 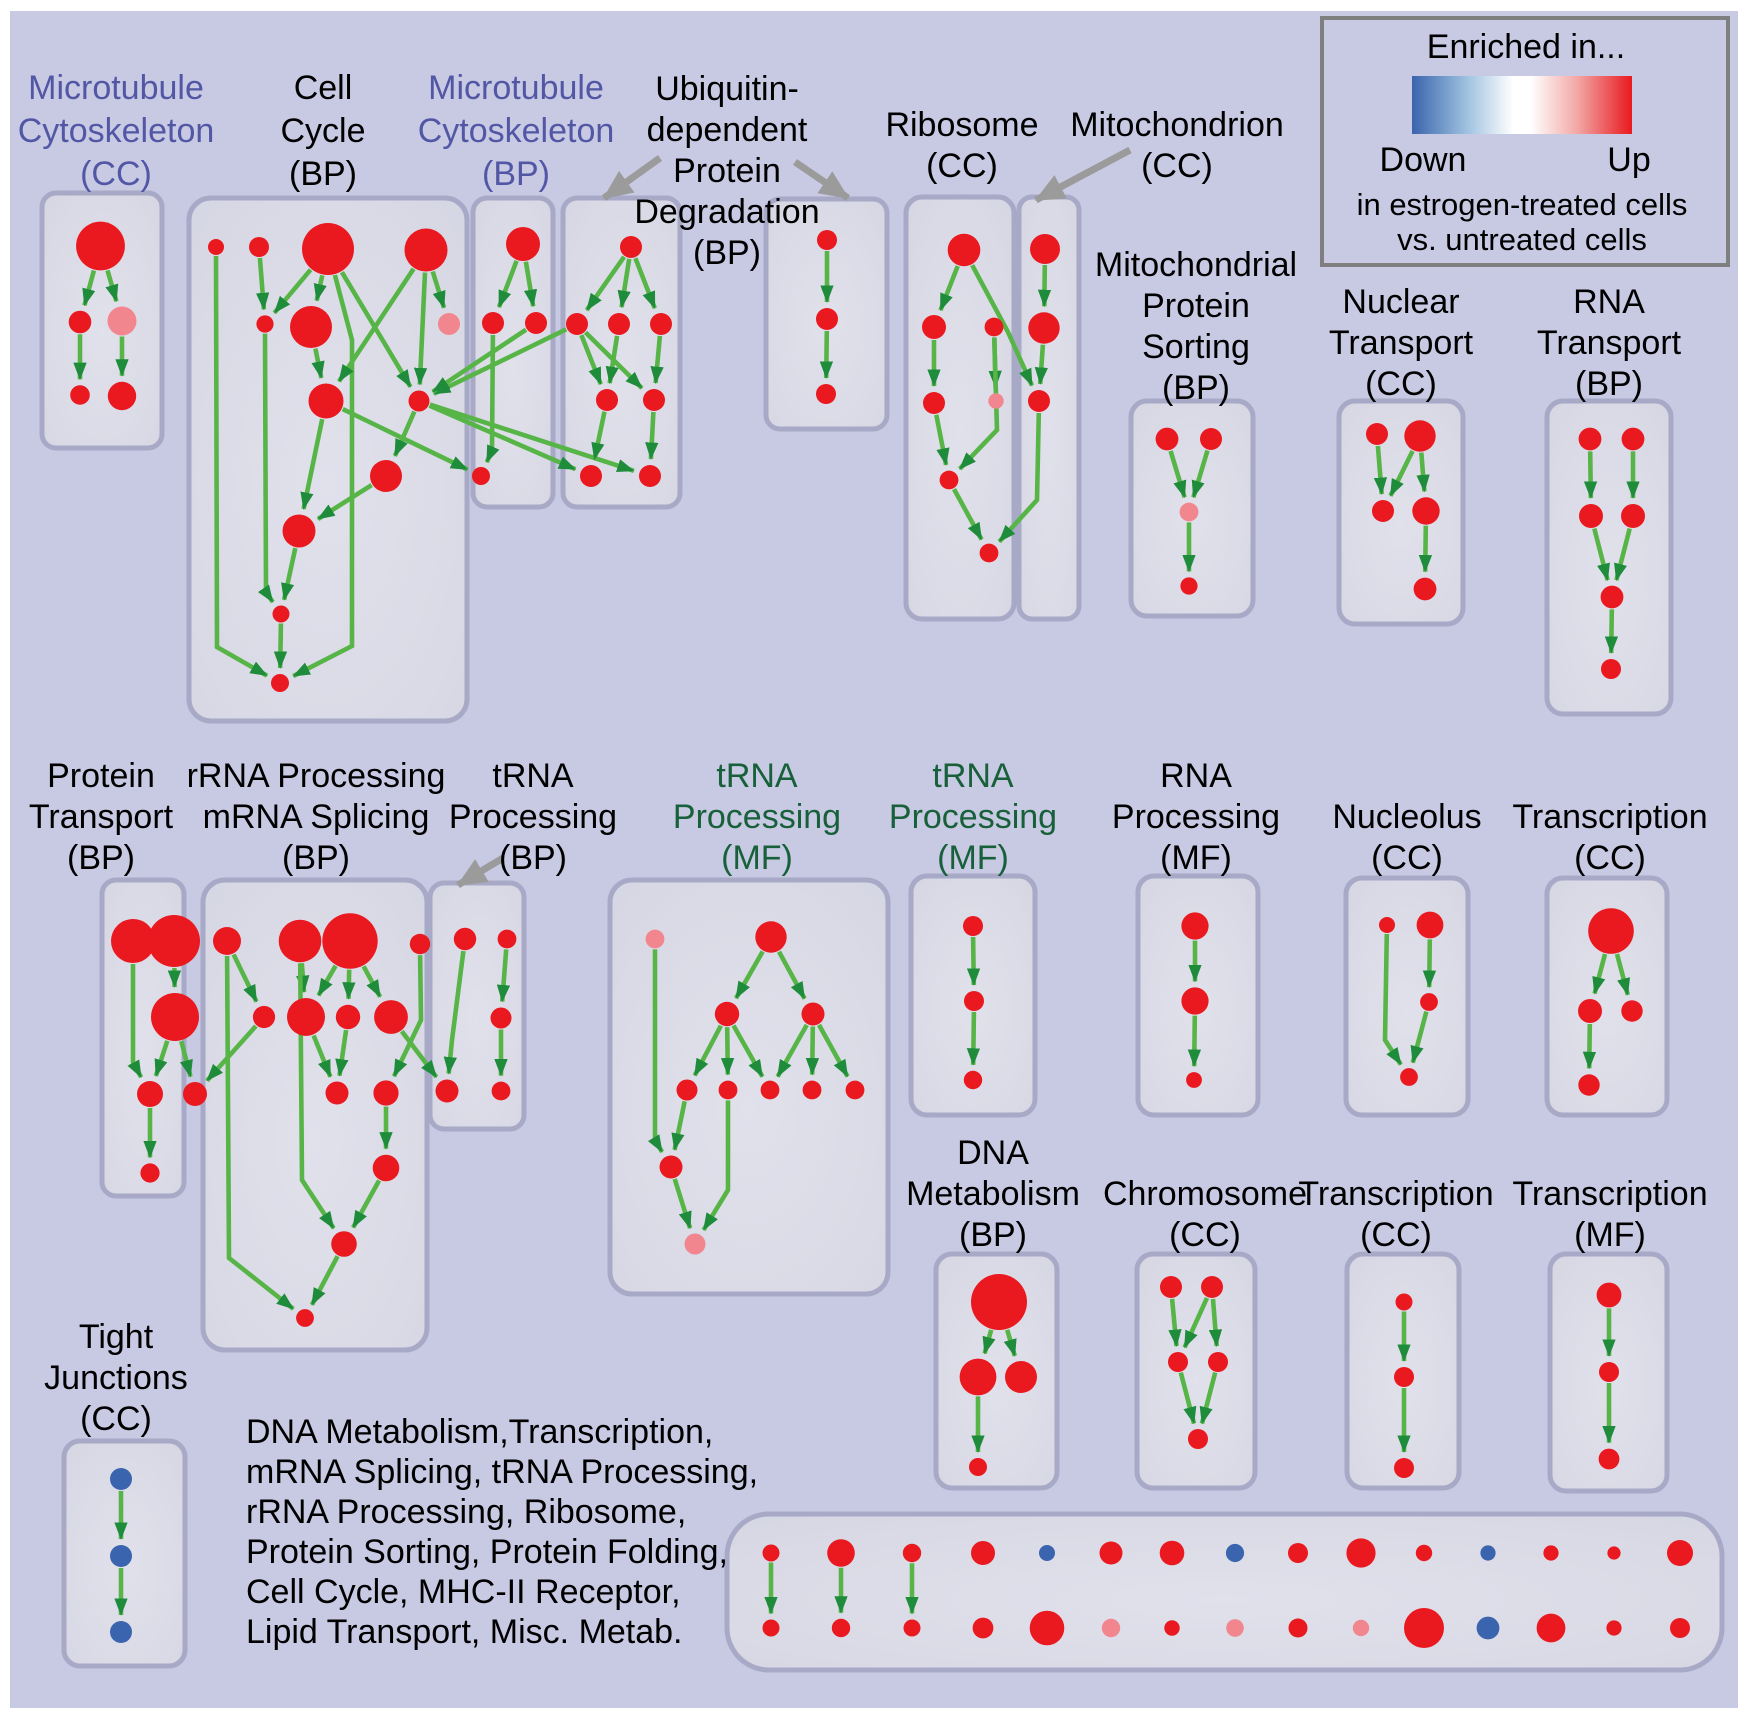 What do you see at coordinates (502, 1472) in the screenshot?
I see `svg-text:mRNA Splicing, tRNA Processing: mRNA Splicing, tRNA Processing,` at bounding box center [502, 1472].